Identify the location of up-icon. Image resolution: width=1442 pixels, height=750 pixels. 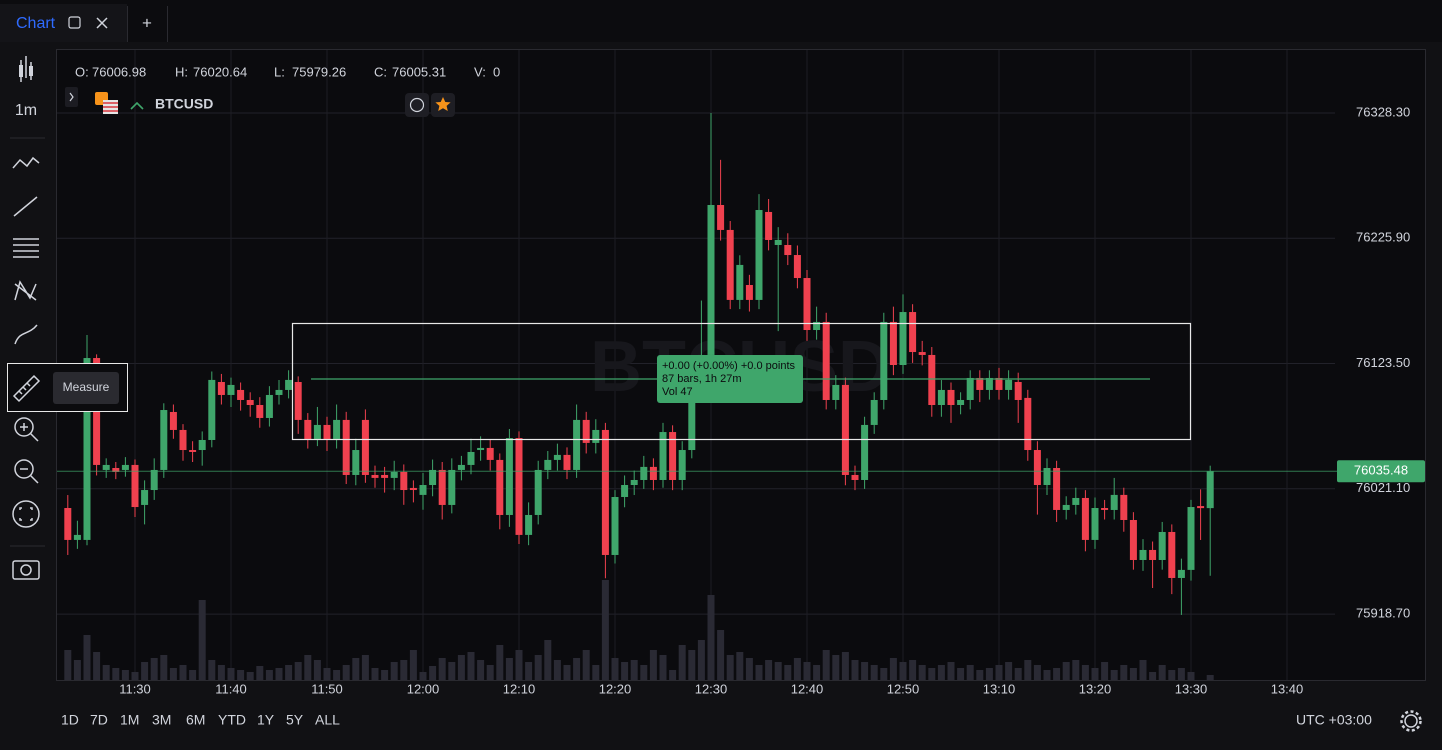
(137, 105).